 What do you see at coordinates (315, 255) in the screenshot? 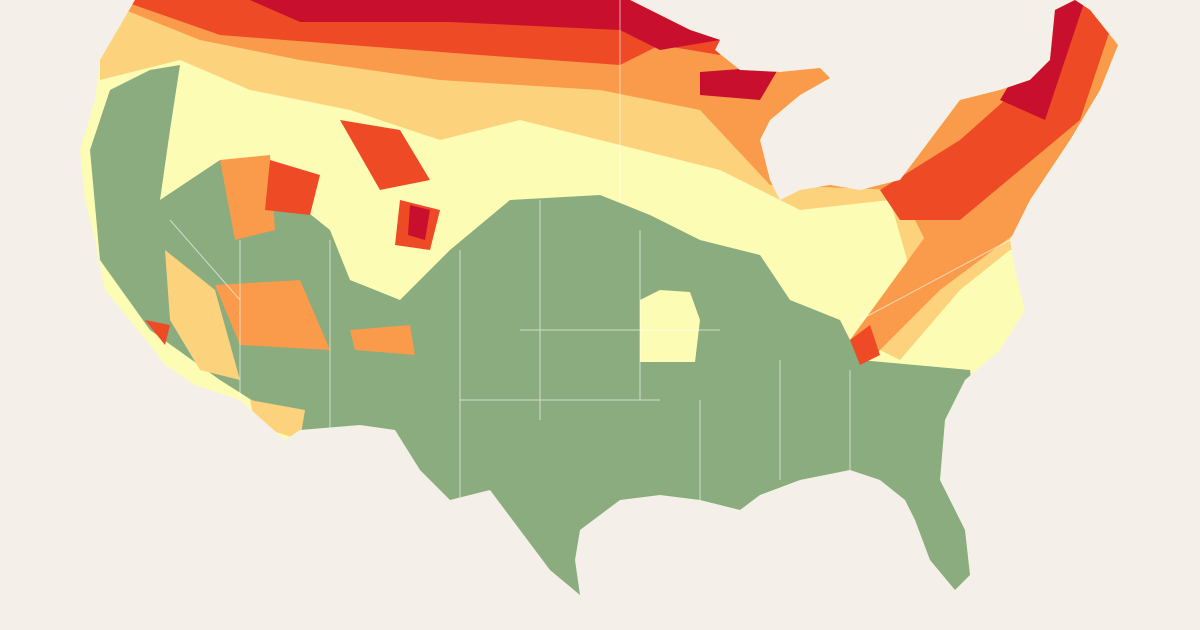
I see `region-orange-west` at bounding box center [315, 255].